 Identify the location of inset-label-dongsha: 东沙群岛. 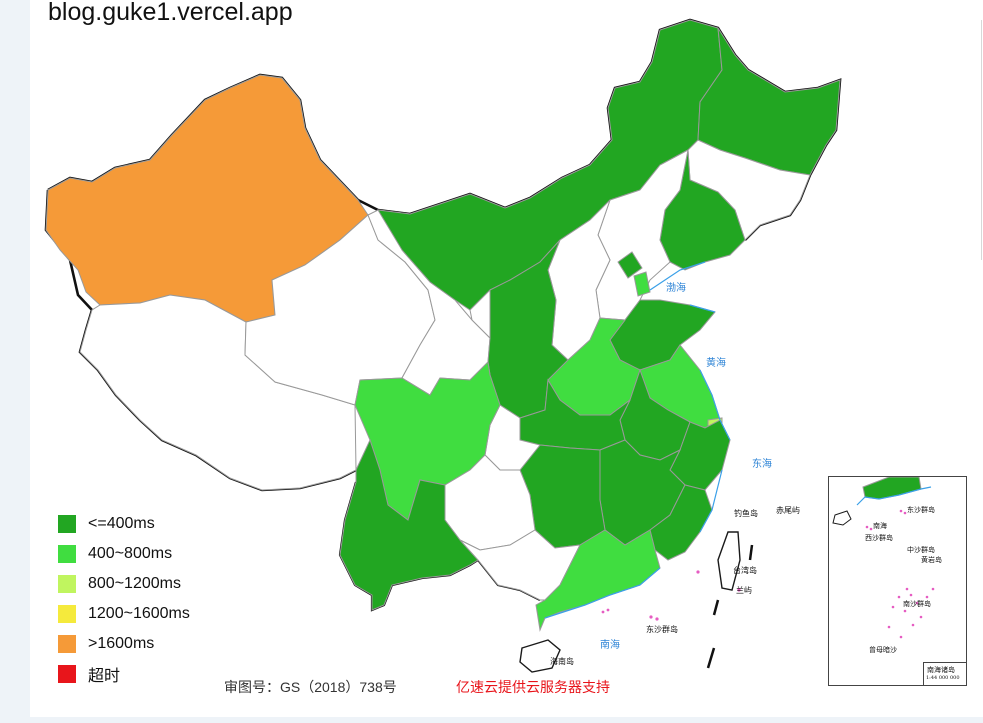
(921, 510).